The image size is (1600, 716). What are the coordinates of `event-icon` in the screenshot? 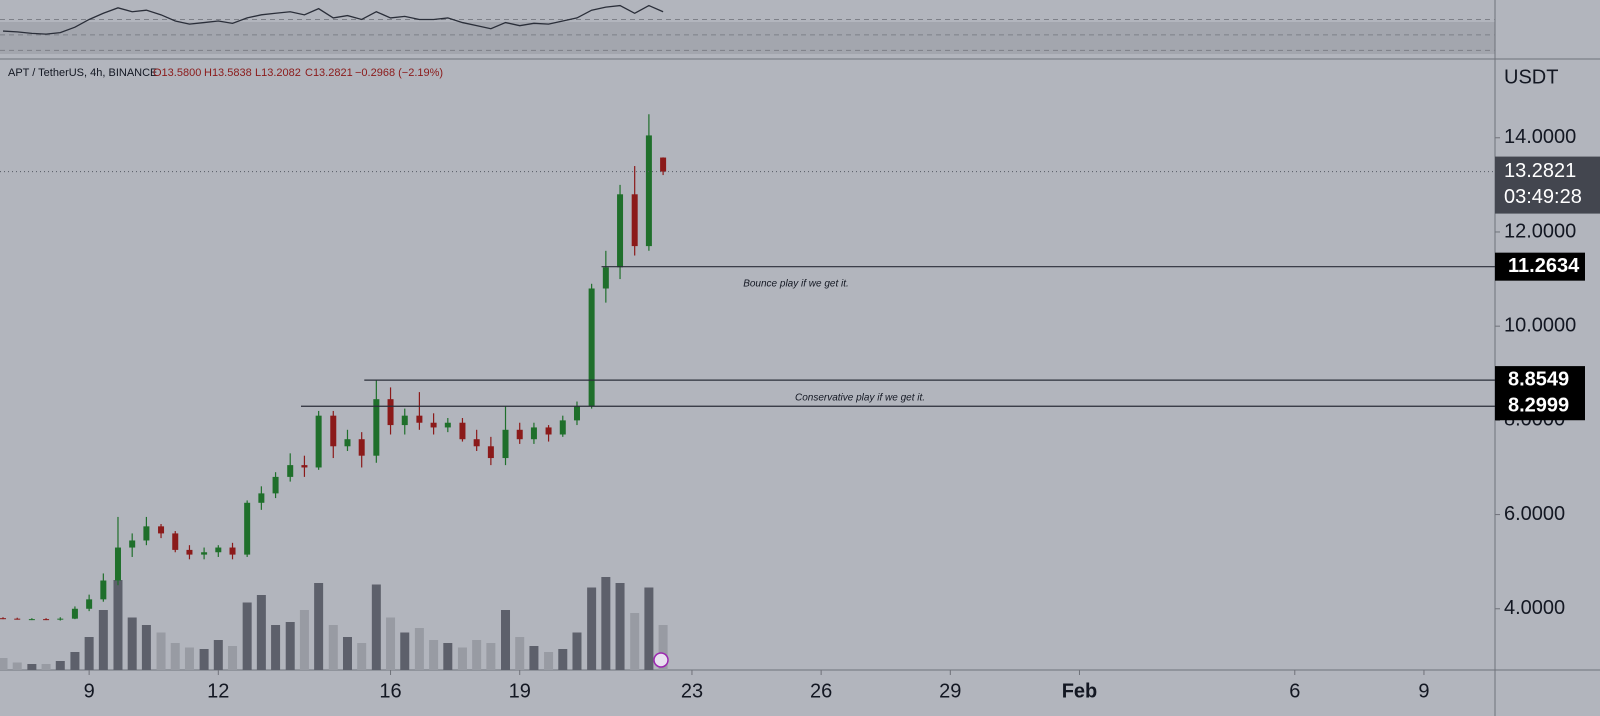 It's located at (661, 660).